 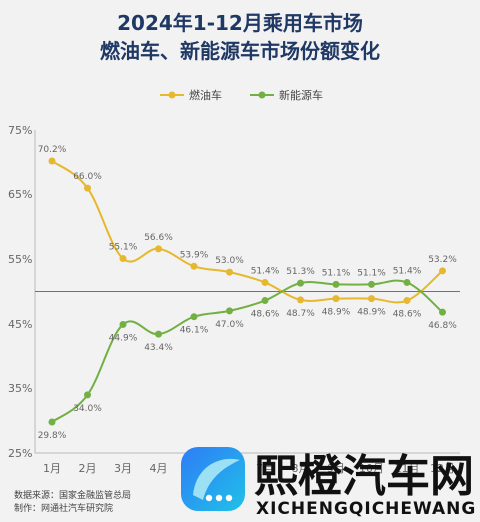 I want to click on data-label-fuel: 53.9%, so click(x=194, y=255).